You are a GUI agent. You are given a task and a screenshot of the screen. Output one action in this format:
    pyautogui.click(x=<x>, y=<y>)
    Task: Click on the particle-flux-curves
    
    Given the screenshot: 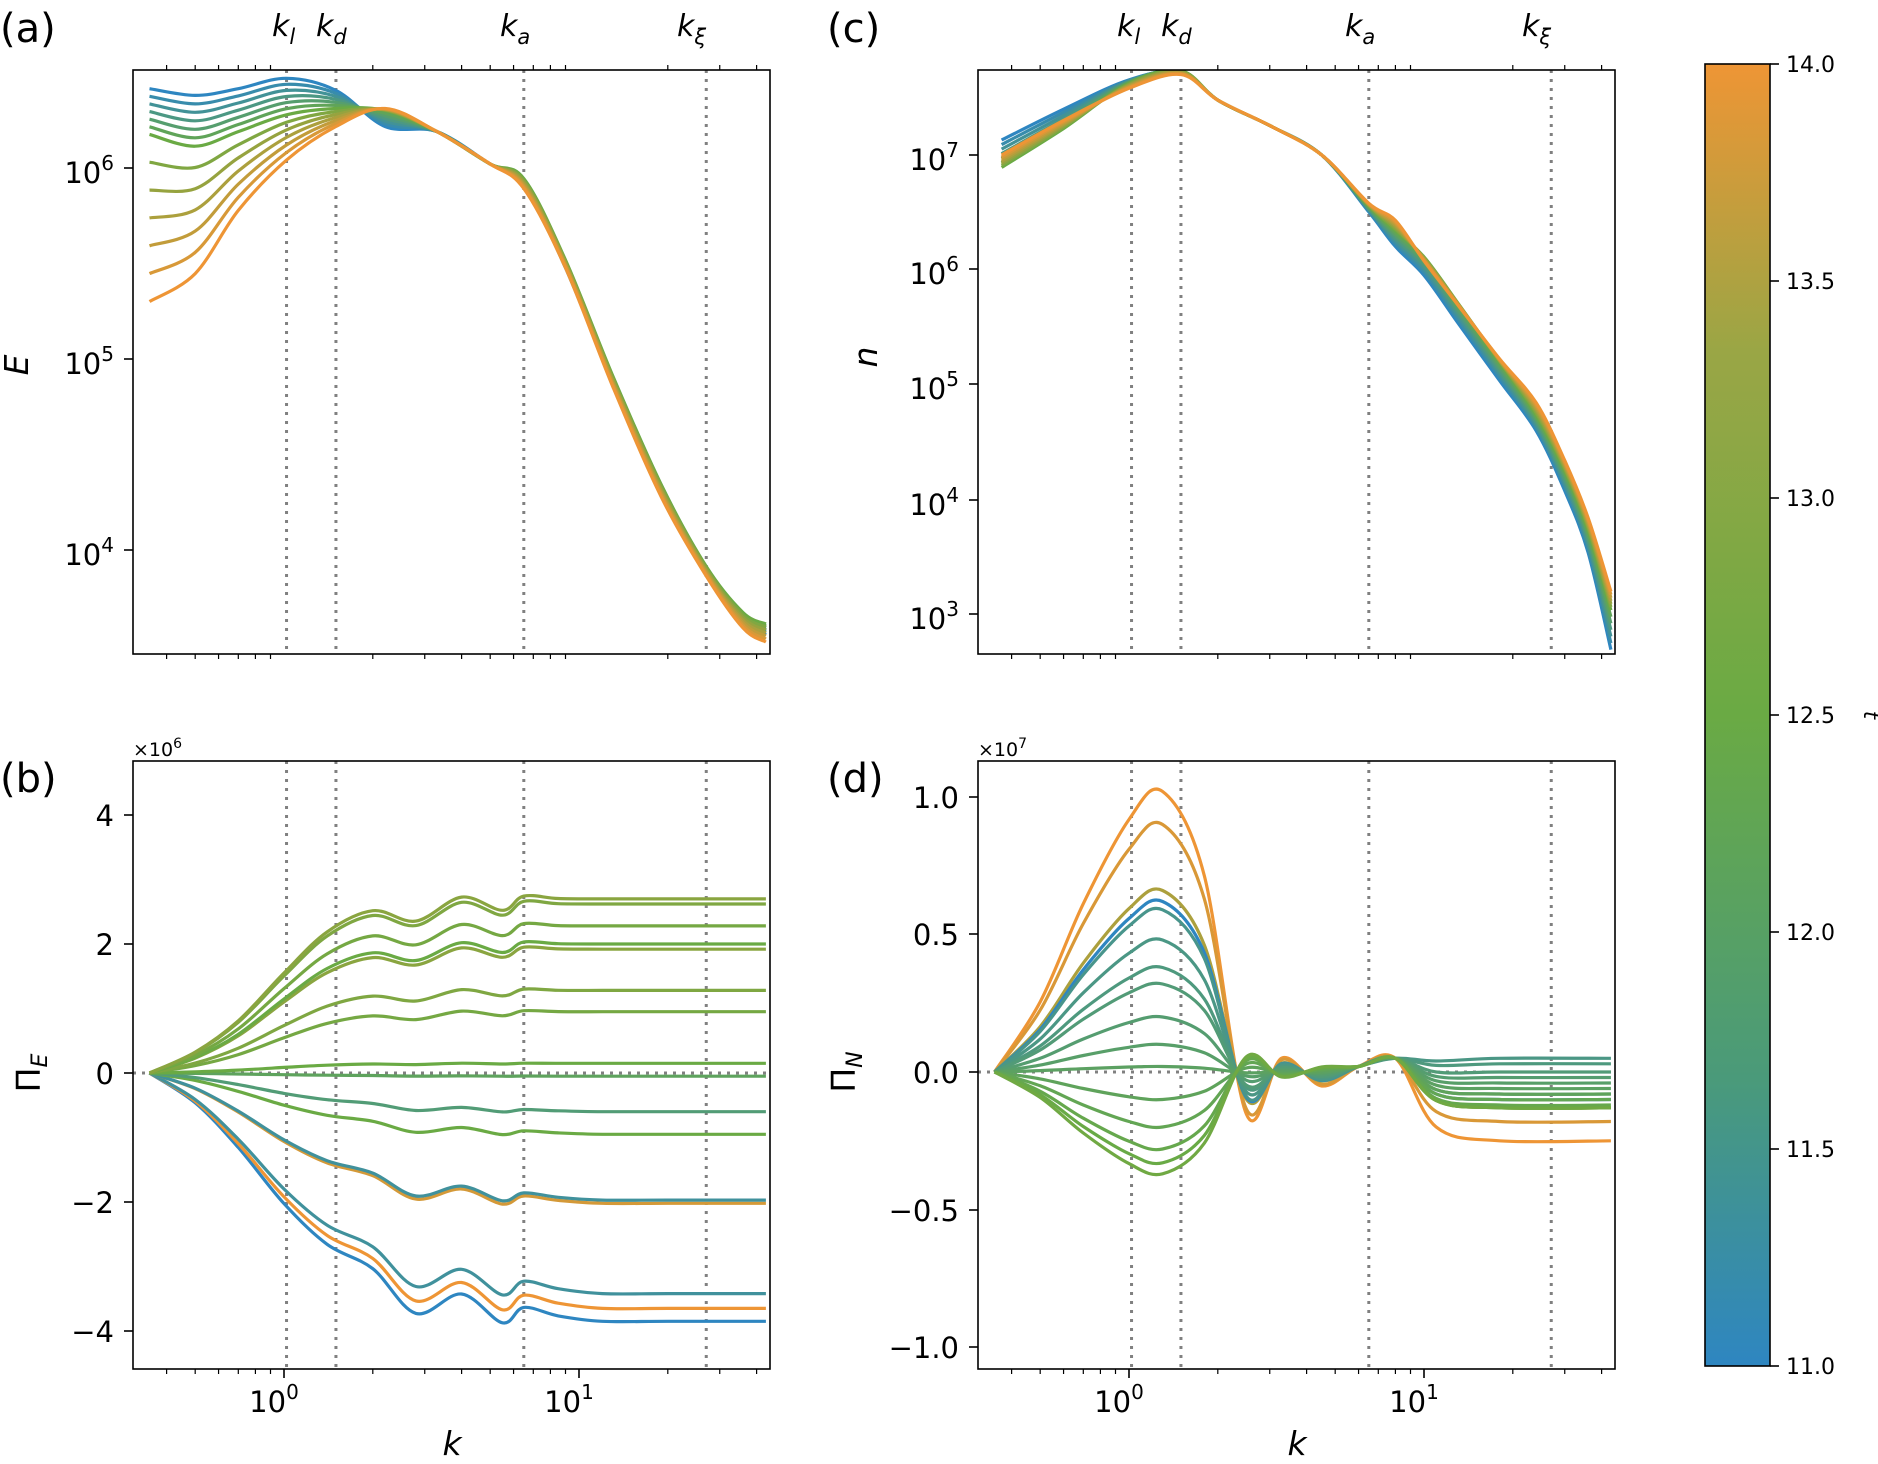 What is the action you would take?
    pyautogui.click(x=1302, y=982)
    